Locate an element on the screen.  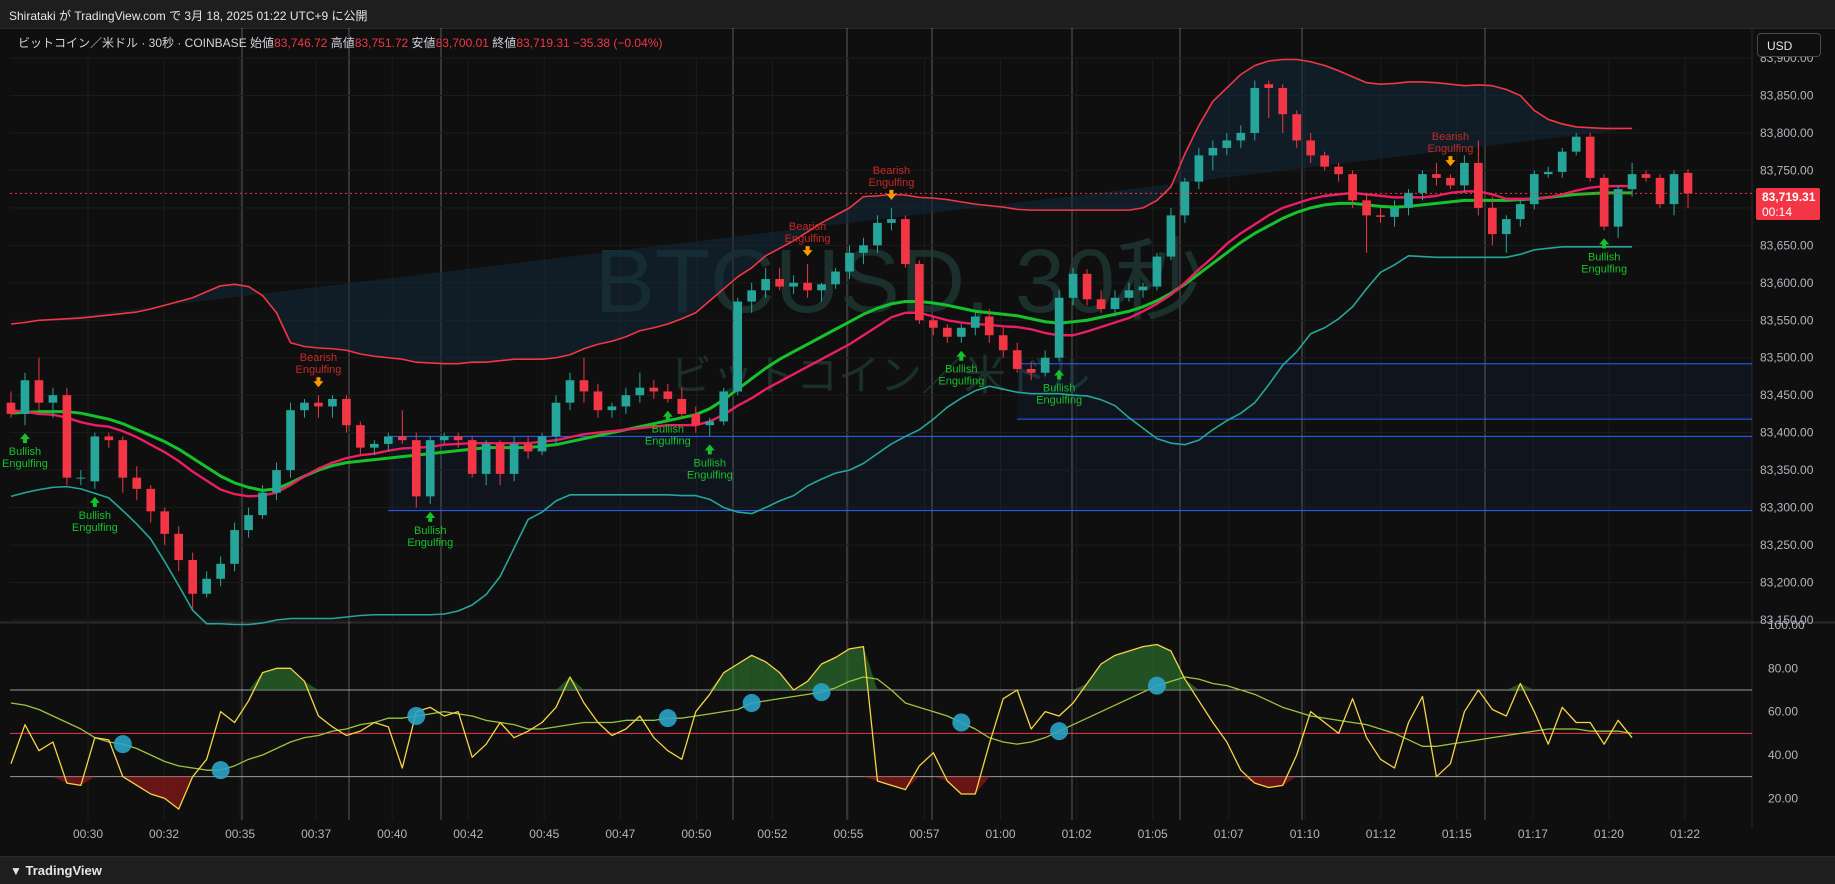
open-label: 始値 is located at coordinates (262, 43).